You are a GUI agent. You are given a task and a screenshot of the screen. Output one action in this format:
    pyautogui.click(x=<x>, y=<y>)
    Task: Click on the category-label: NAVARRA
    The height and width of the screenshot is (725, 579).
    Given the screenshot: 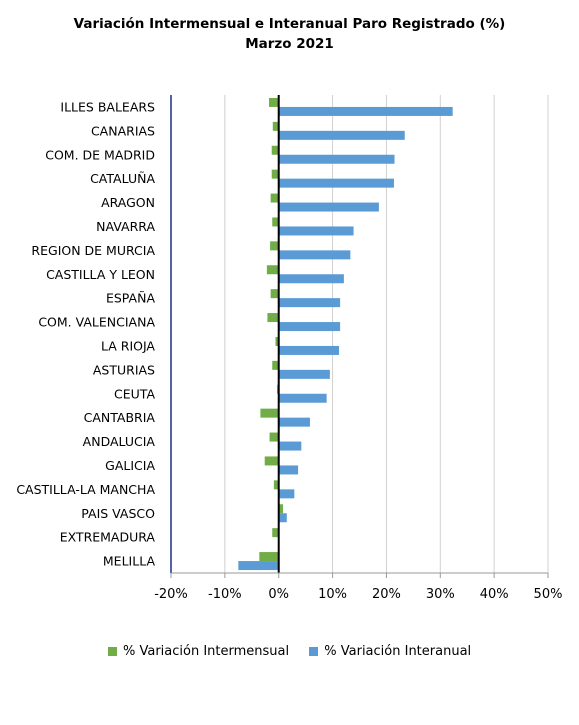 What is the action you would take?
    pyautogui.click(x=125, y=226)
    